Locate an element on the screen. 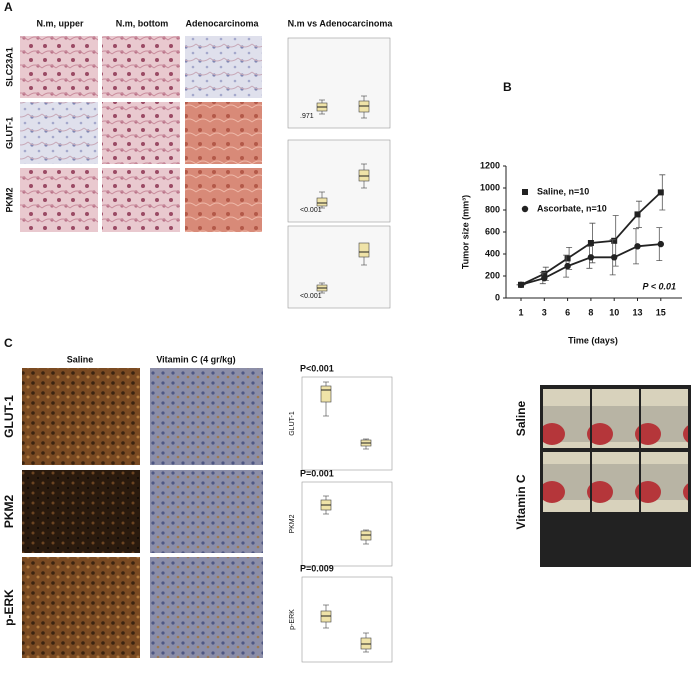  x-tick-label: 15 is located at coordinates (661, 312).